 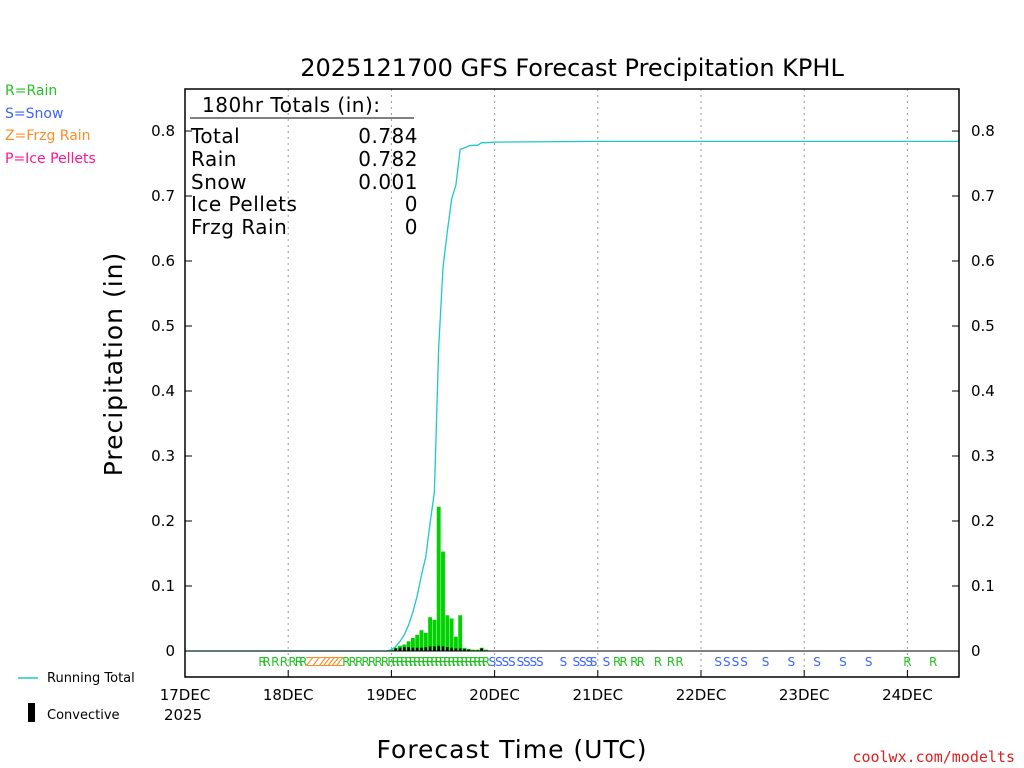 I want to click on totals-label-rain: Rain, so click(x=214, y=159).